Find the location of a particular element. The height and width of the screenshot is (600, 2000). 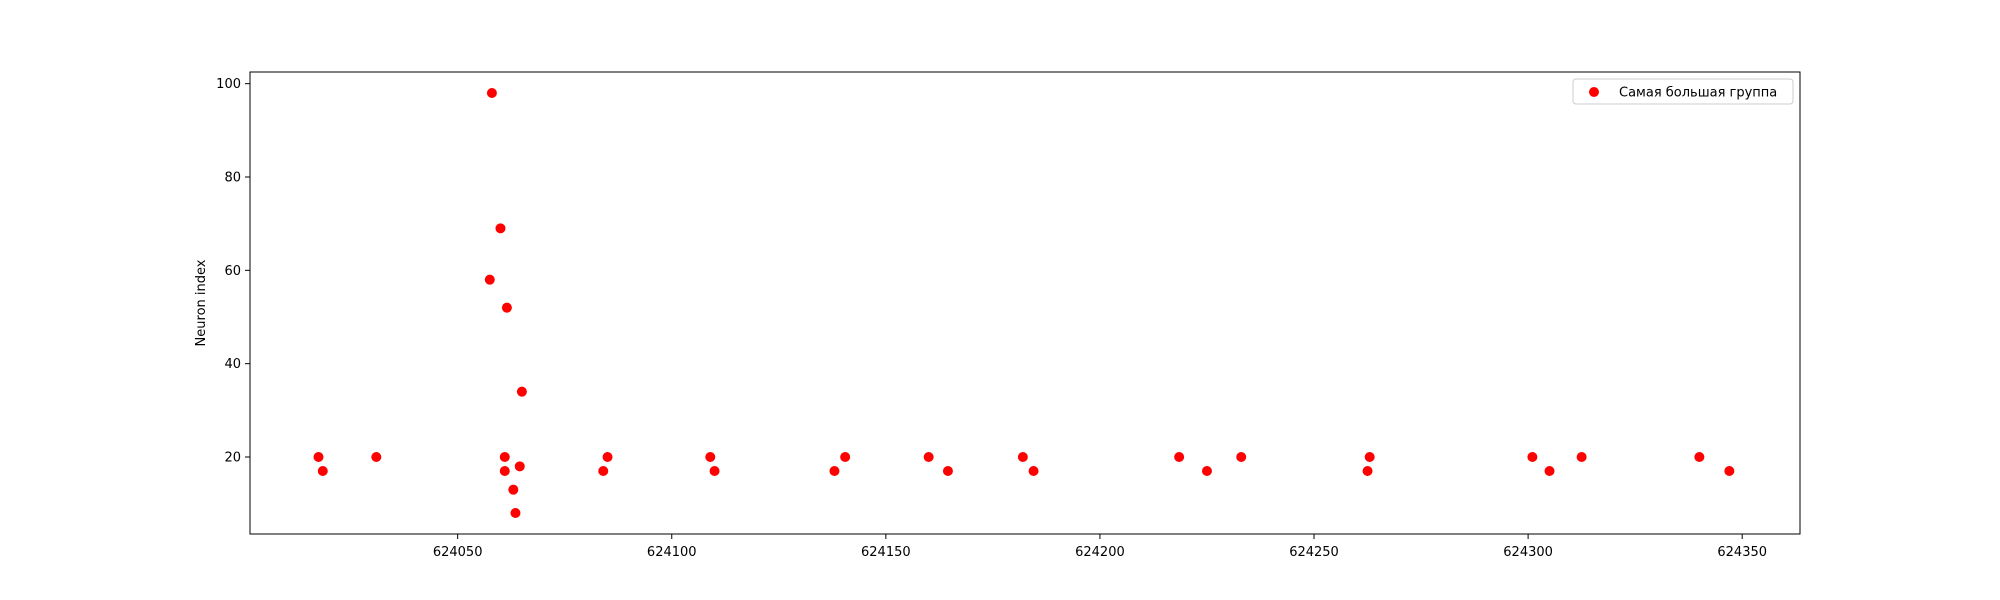

y-tick-label: 40 is located at coordinates (232, 364).